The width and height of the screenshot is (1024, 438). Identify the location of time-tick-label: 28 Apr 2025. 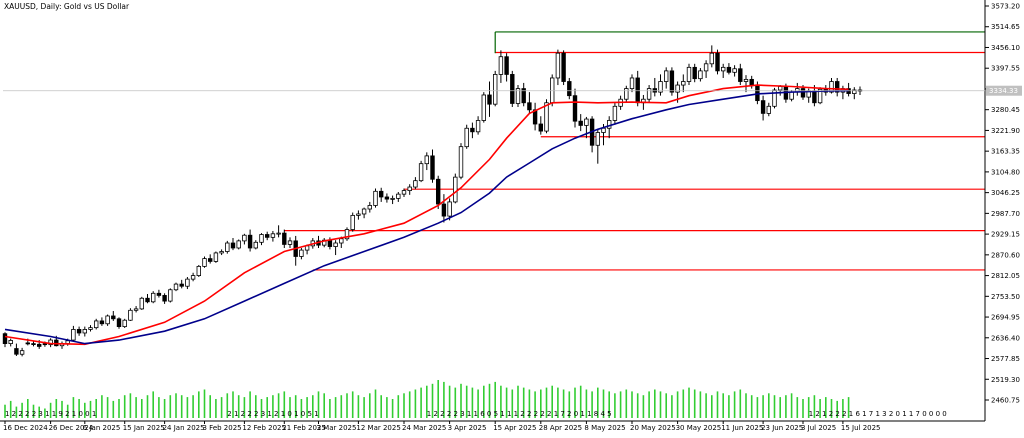
(560, 428).